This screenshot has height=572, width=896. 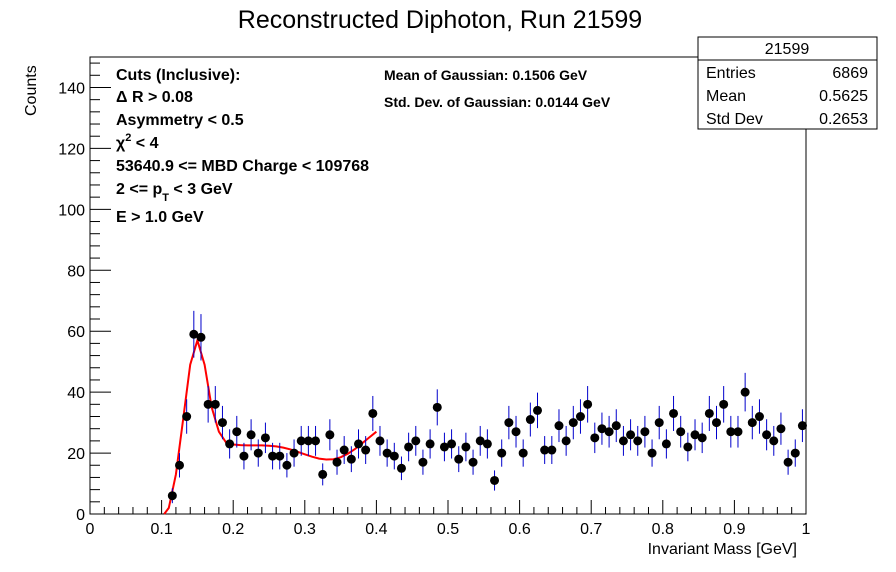 What do you see at coordinates (497, 102) in the screenshot?
I see `fit-stddev: Std. Dev. of Gaussian: 0.0144 GeV` at bounding box center [497, 102].